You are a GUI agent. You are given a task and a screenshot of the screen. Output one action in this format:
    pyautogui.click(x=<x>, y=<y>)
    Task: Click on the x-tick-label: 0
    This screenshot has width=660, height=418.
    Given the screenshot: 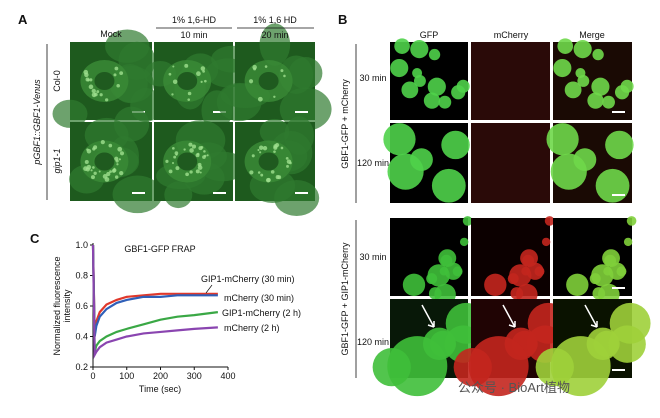 What is the action you would take?
    pyautogui.click(x=92, y=376)
    